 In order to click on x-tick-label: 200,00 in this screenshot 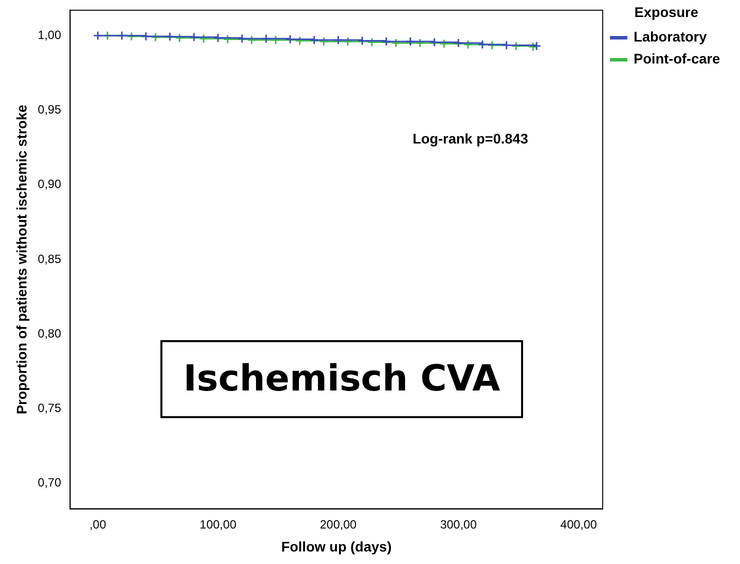, I will do `click(338, 524)`.